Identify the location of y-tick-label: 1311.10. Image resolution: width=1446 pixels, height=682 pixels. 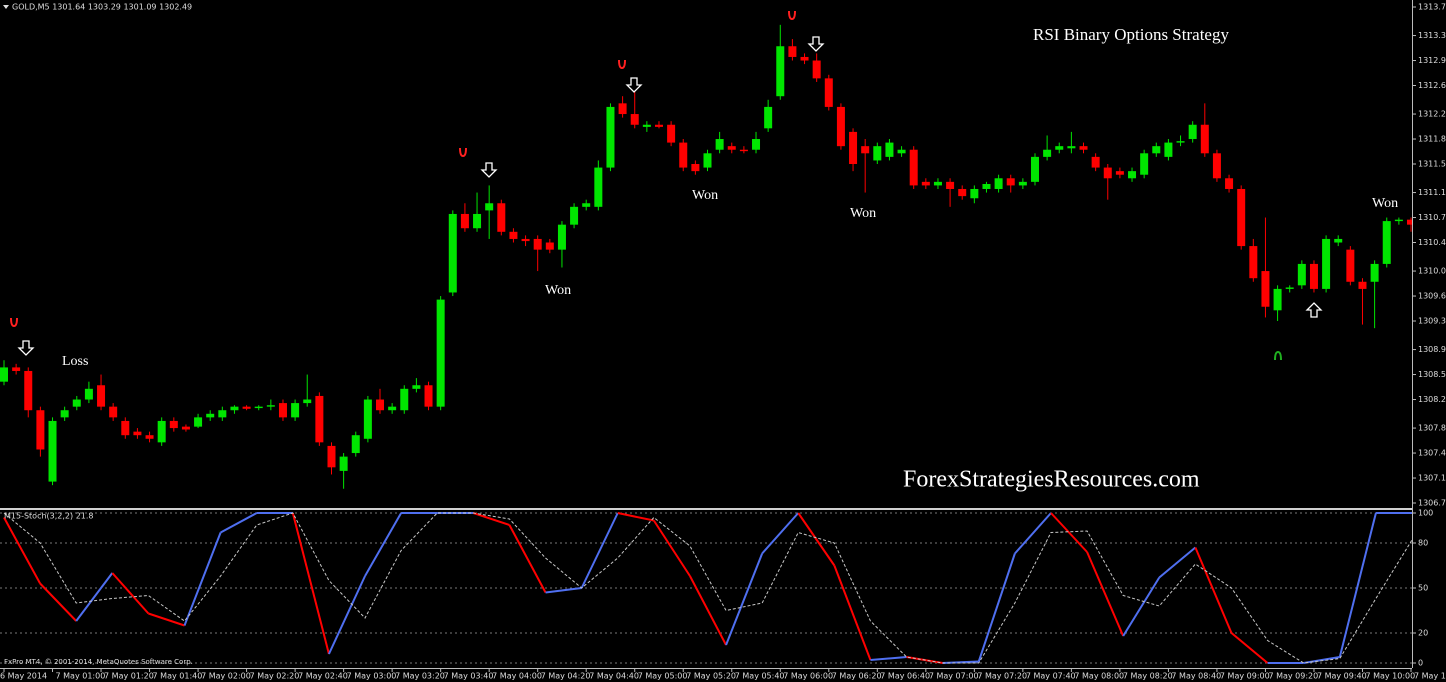
(1432, 192).